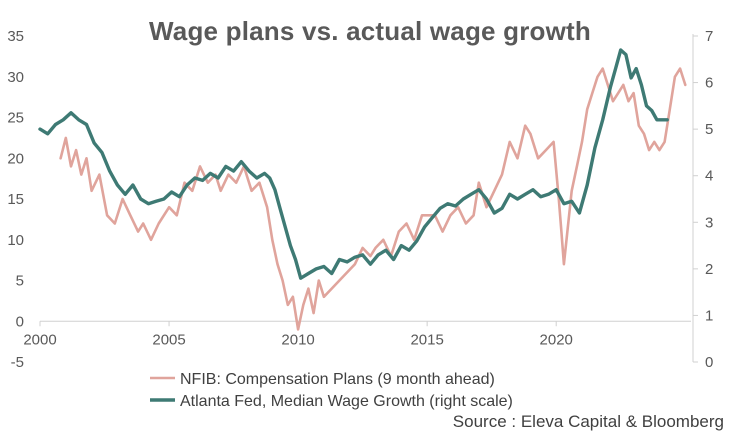 The image size is (740, 443). I want to click on x-tick-label: 2005, so click(168, 339).